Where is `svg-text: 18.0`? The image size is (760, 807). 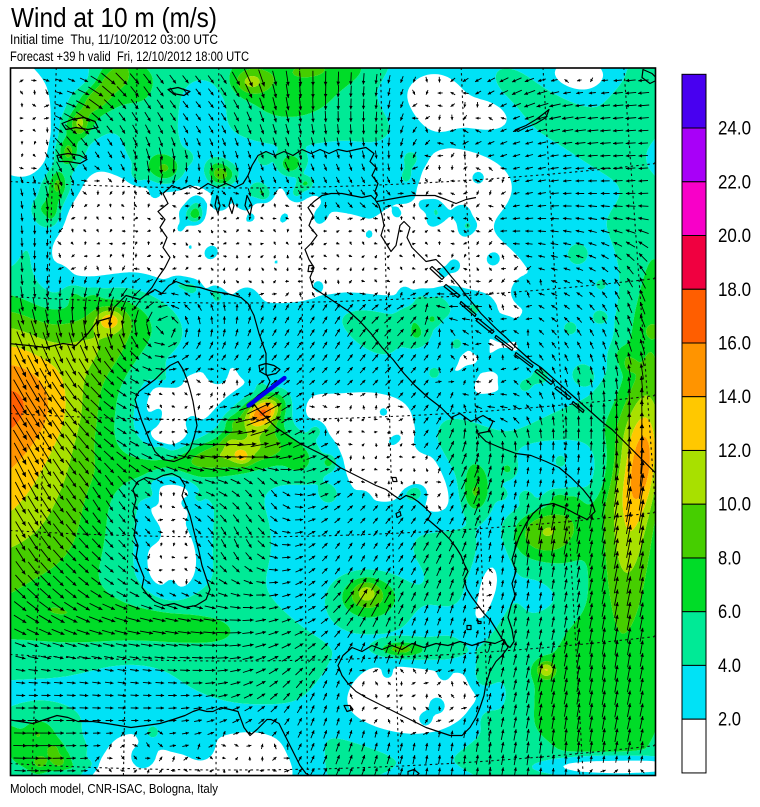 svg-text: 18.0 is located at coordinates (734, 290).